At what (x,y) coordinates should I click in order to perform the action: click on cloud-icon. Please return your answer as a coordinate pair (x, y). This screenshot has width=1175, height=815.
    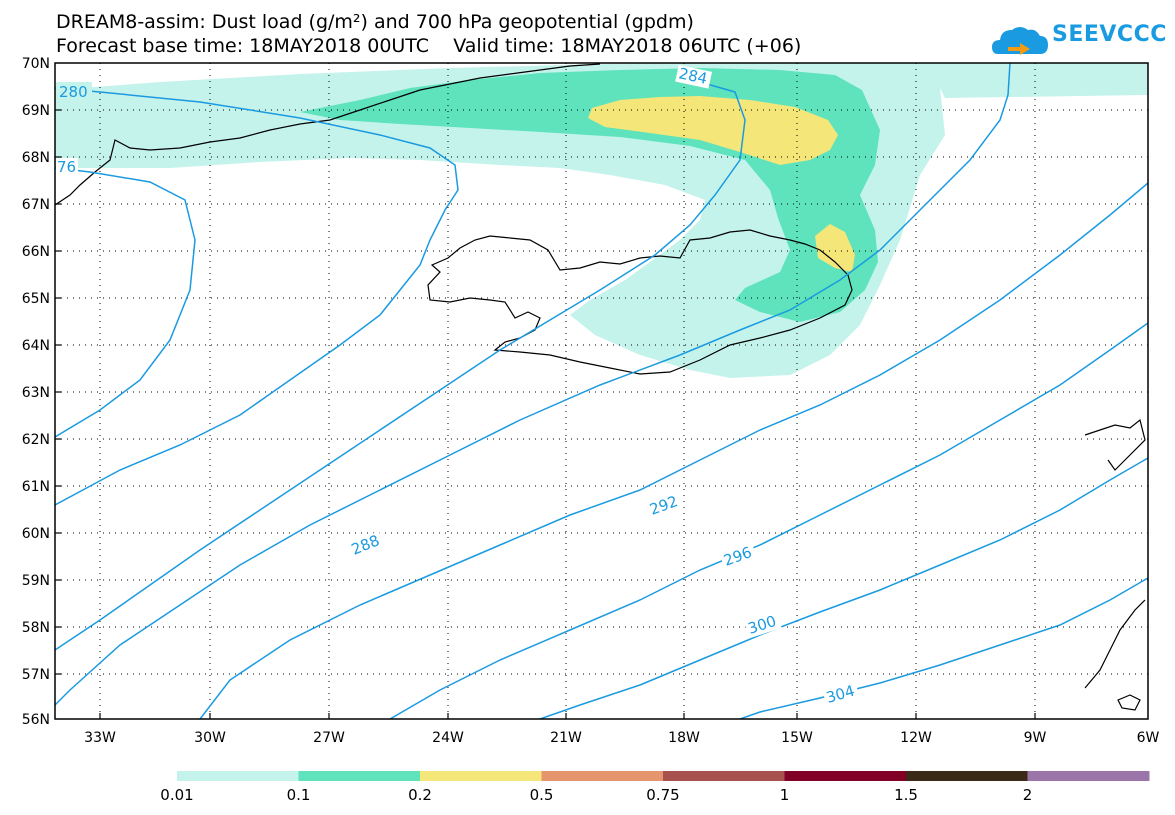
    Looking at the image, I should click on (1020, 41).